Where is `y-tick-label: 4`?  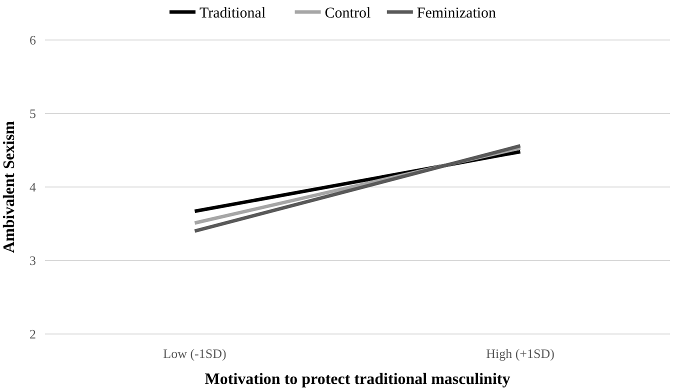
y-tick-label: 4 is located at coordinates (33, 187).